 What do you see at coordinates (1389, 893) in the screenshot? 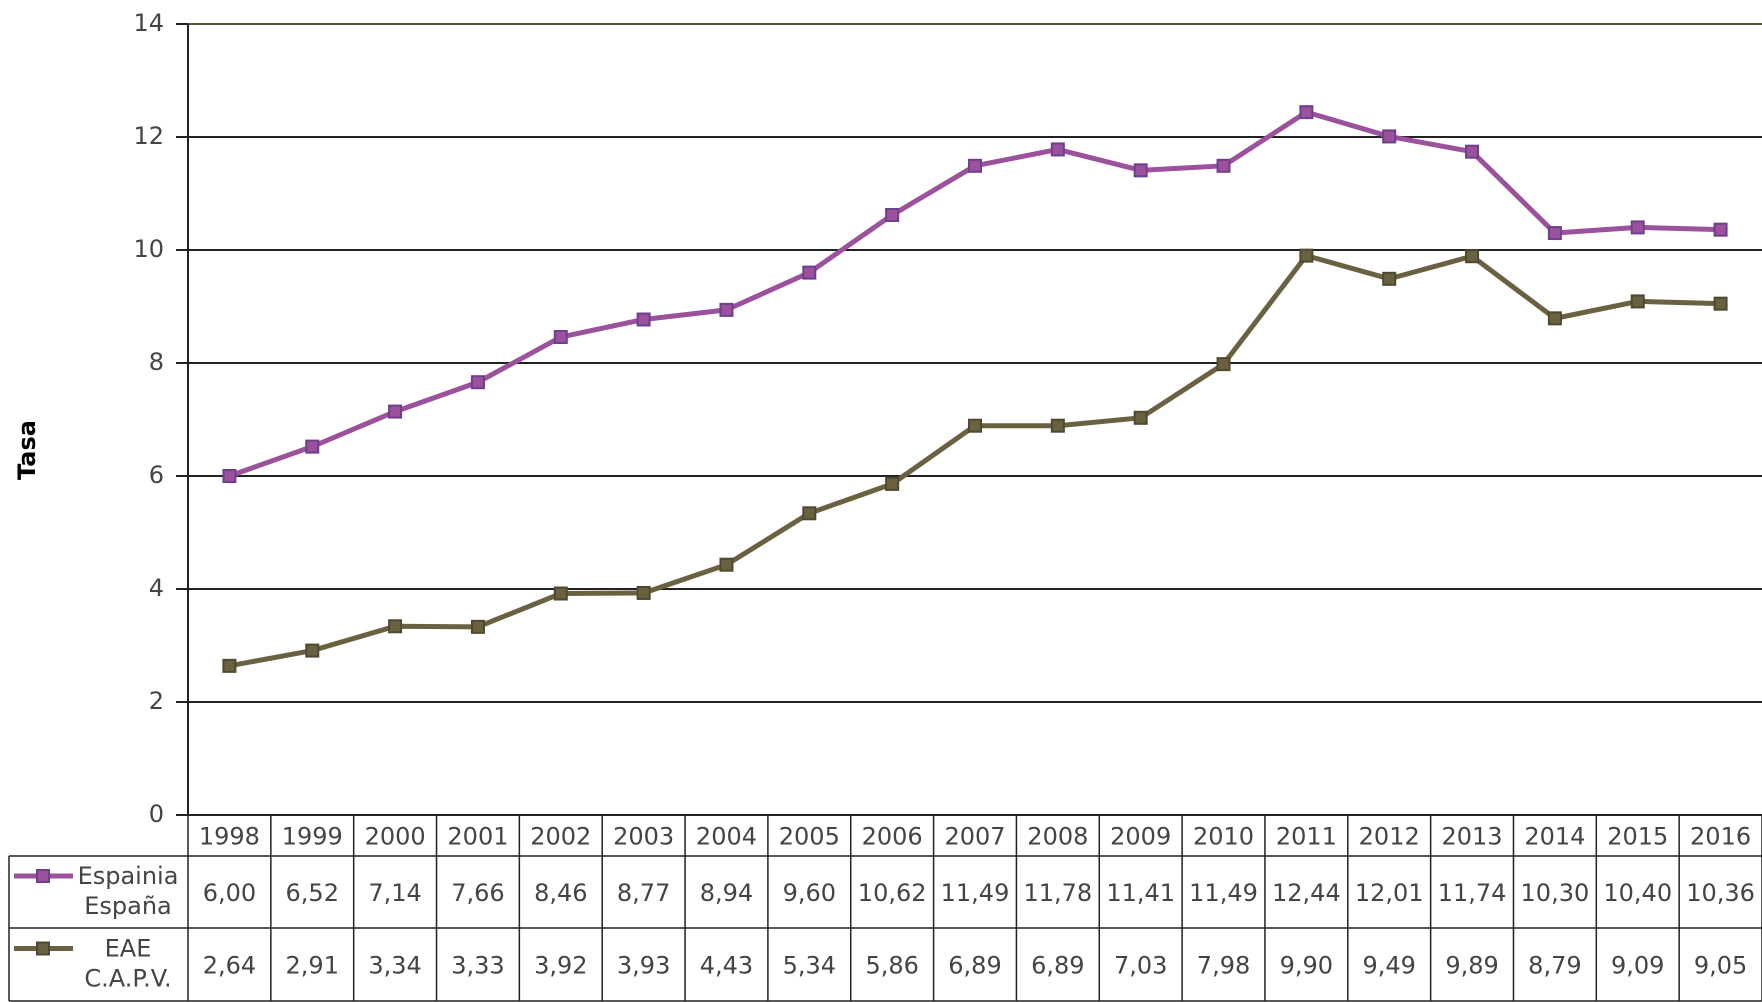
I see `table-value: 12,01` at bounding box center [1389, 893].